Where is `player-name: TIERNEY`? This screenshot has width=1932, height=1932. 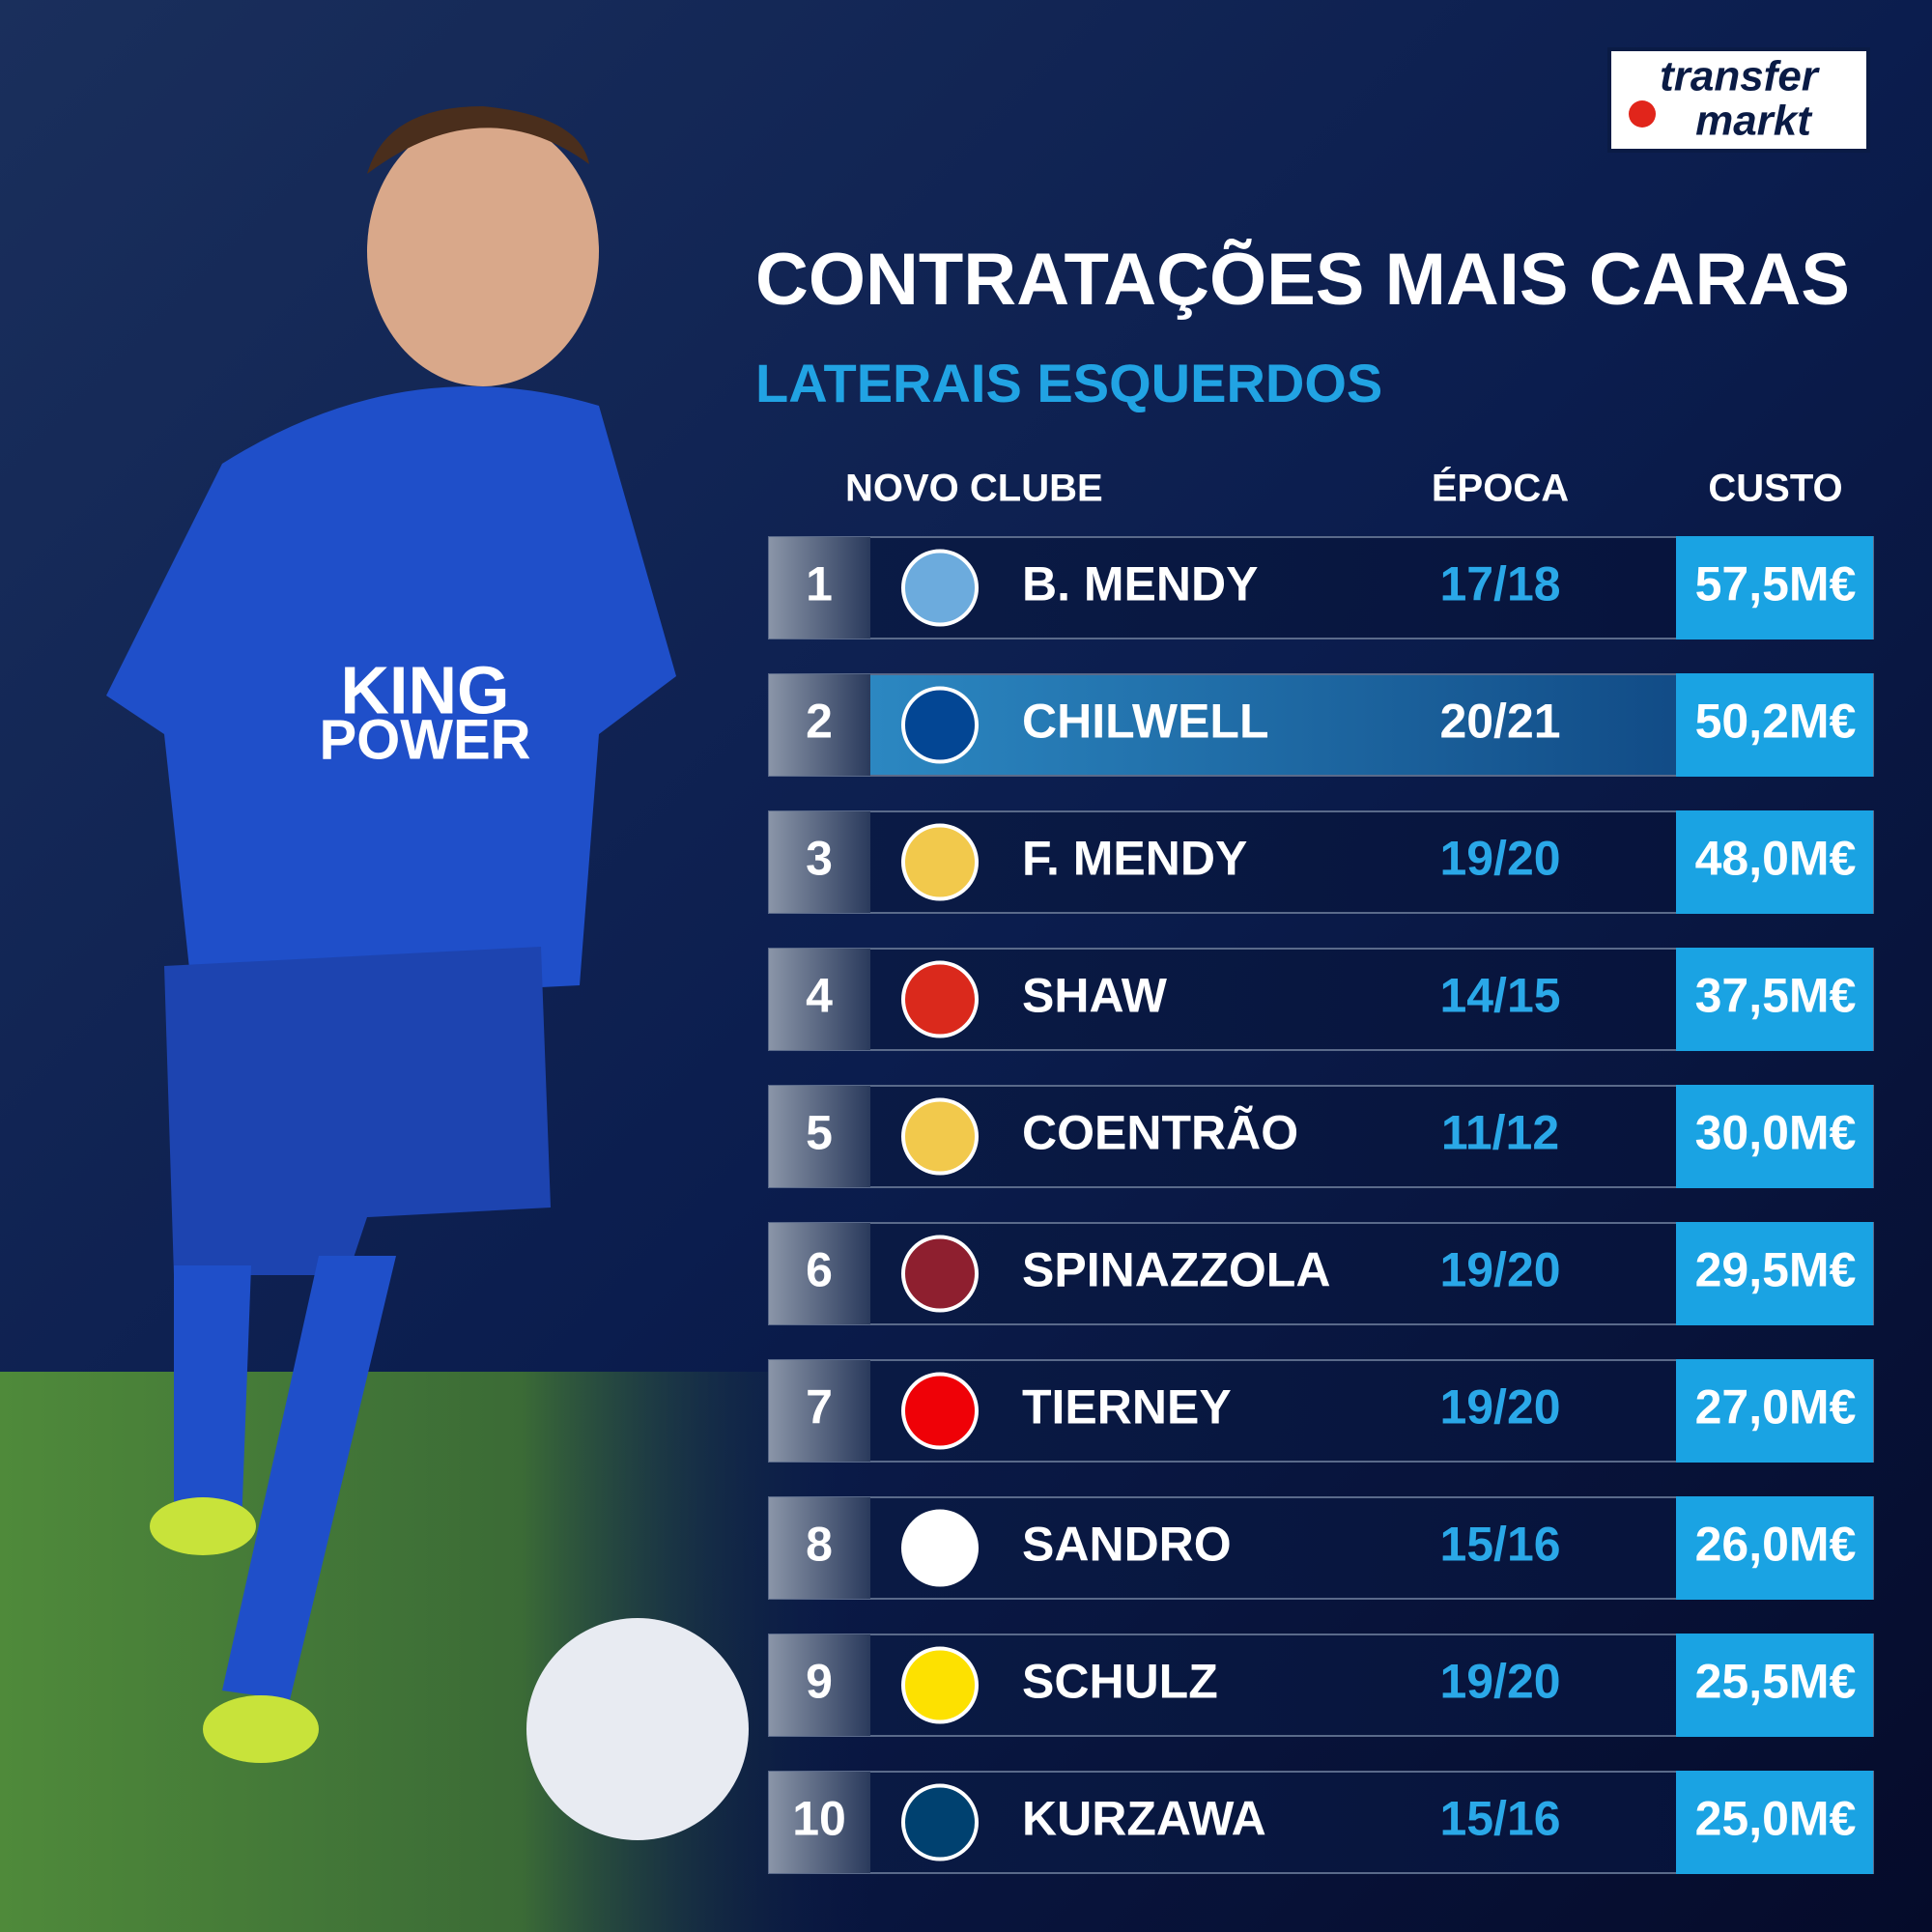 player-name: TIERNEY is located at coordinates (1127, 1407).